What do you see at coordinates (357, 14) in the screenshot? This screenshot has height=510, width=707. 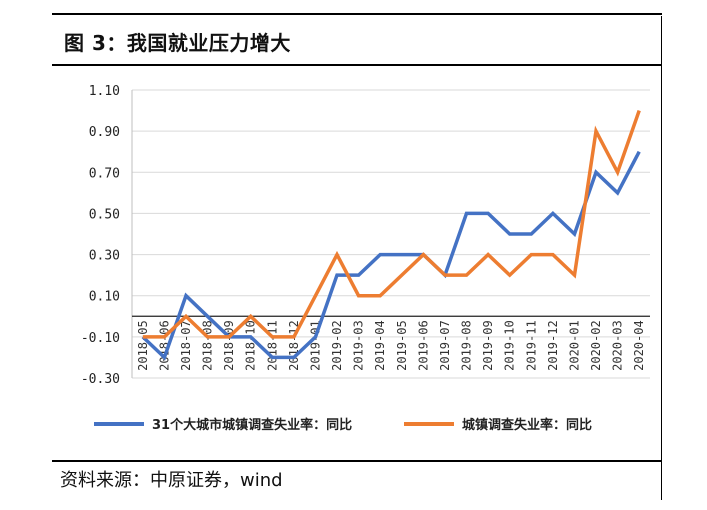 I see `top-rule` at bounding box center [357, 14].